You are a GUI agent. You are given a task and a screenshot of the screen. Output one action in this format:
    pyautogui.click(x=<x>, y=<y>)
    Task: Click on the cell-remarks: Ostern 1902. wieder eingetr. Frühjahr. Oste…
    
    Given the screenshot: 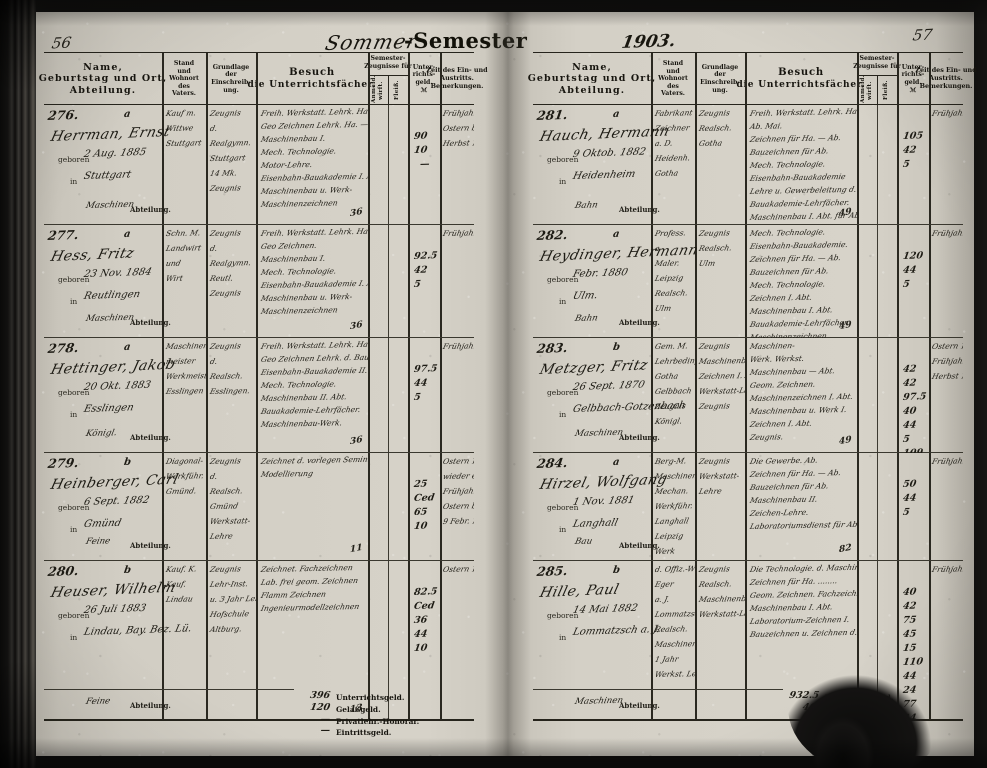 What is the action you would take?
    pyautogui.click(x=458, y=490)
    